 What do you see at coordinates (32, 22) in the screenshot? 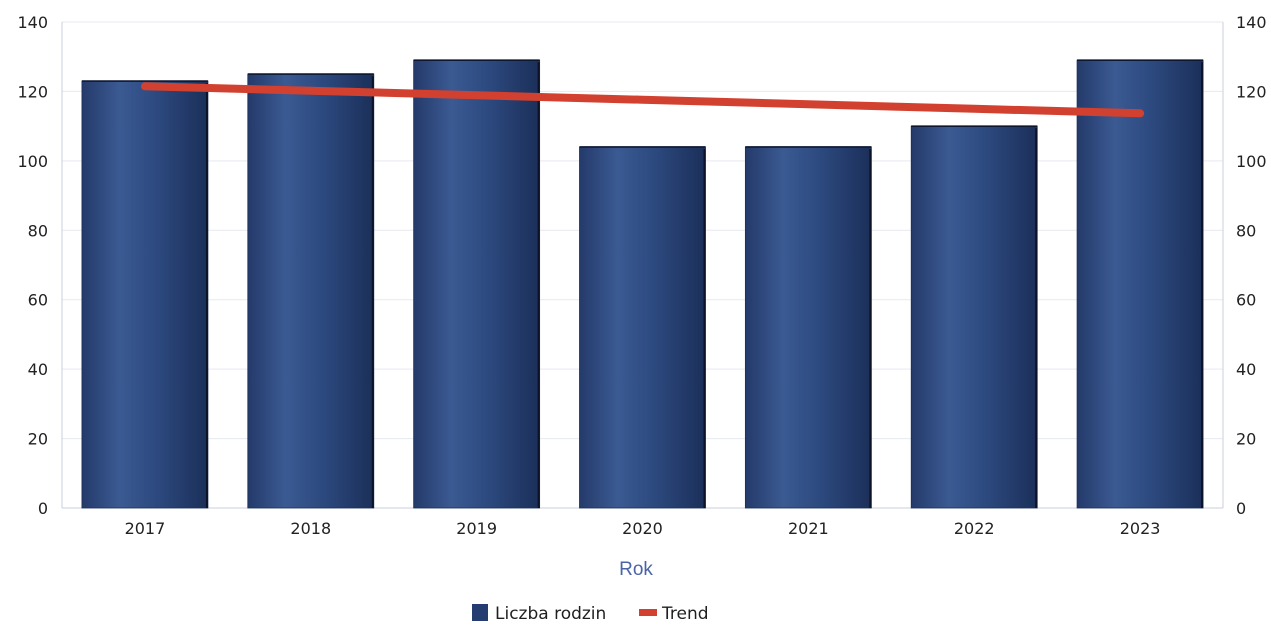
I see `y-left-tick-label: 140` at bounding box center [32, 22].